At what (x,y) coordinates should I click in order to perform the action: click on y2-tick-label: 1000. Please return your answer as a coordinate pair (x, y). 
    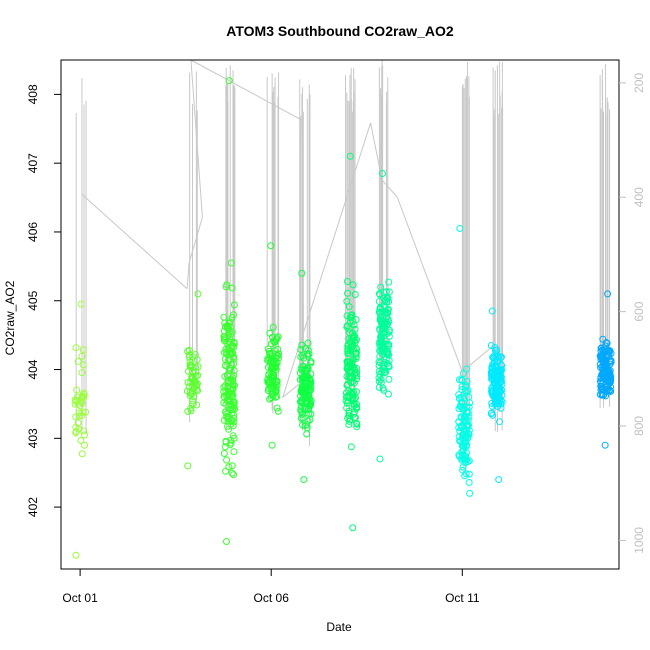
    Looking at the image, I should click on (639, 540).